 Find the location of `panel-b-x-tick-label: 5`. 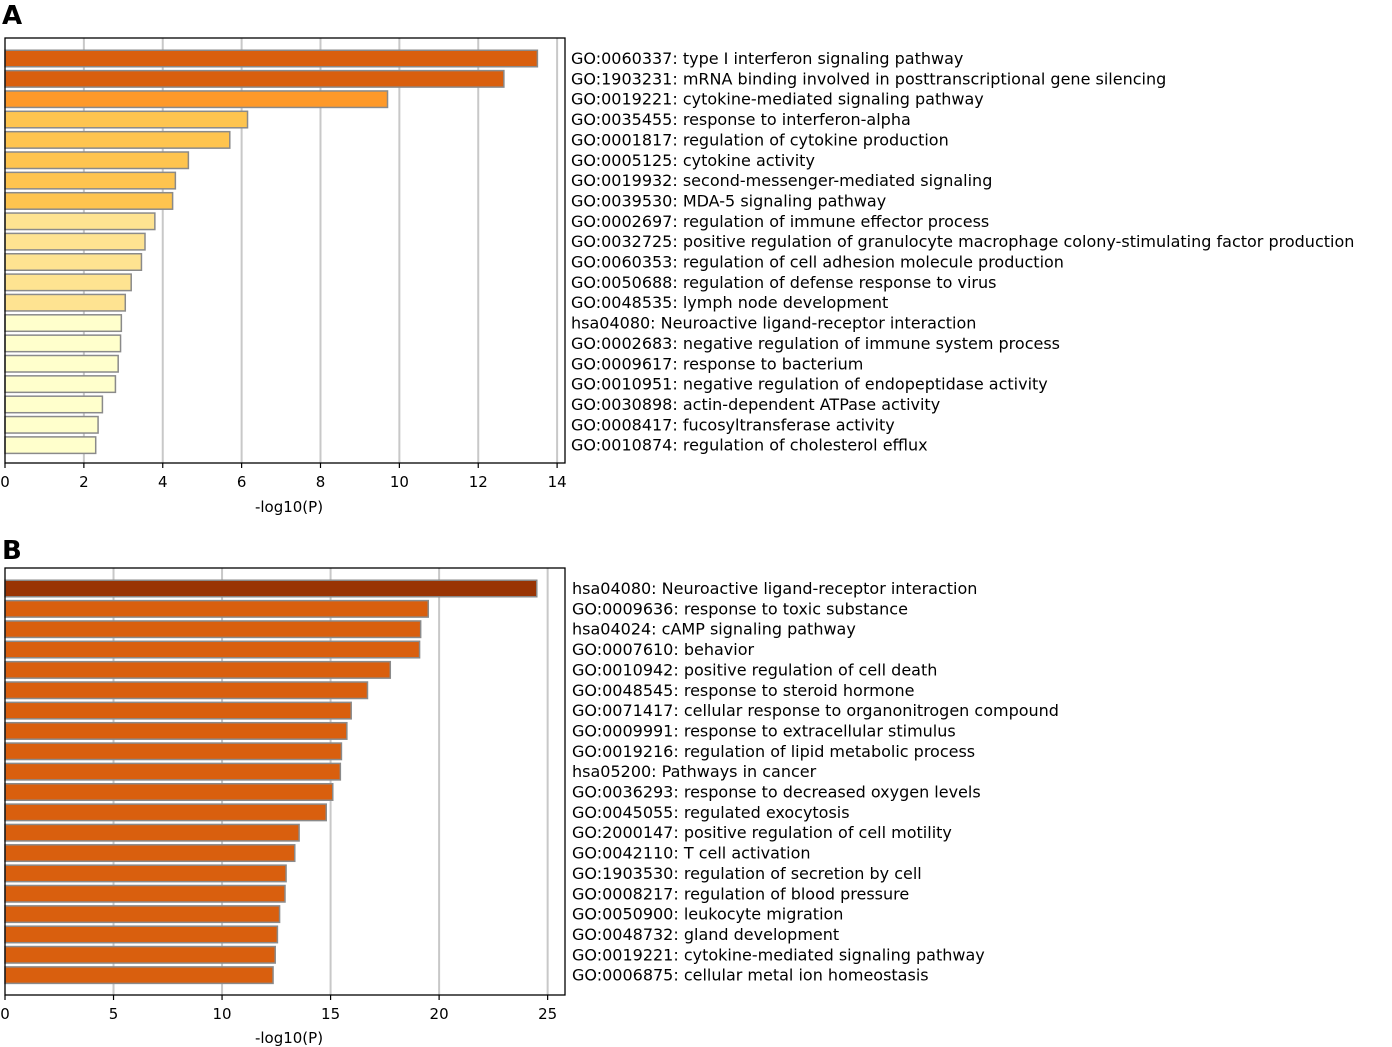

panel-b-x-tick-label: 5 is located at coordinates (114, 1014).